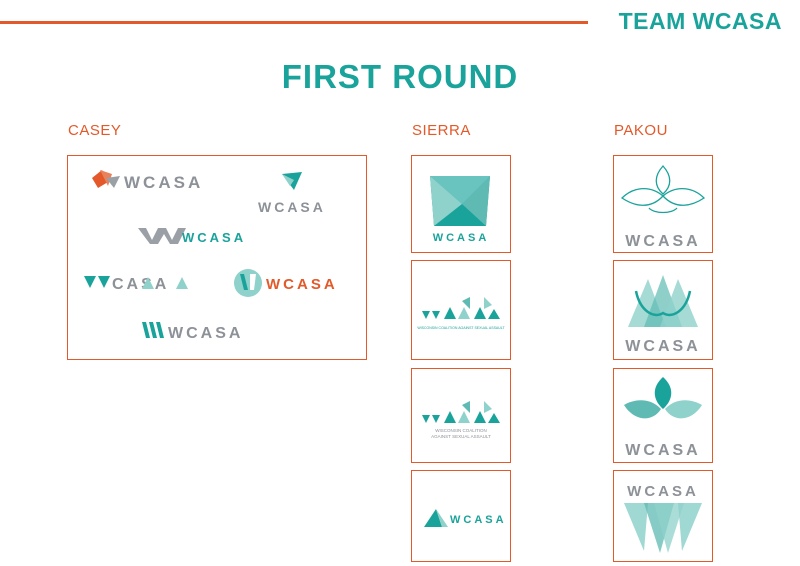 Image resolution: width=800 pixels, height=566 pixels. What do you see at coordinates (441, 130) in the screenshot?
I see `column-label-sierra: SIERRA` at bounding box center [441, 130].